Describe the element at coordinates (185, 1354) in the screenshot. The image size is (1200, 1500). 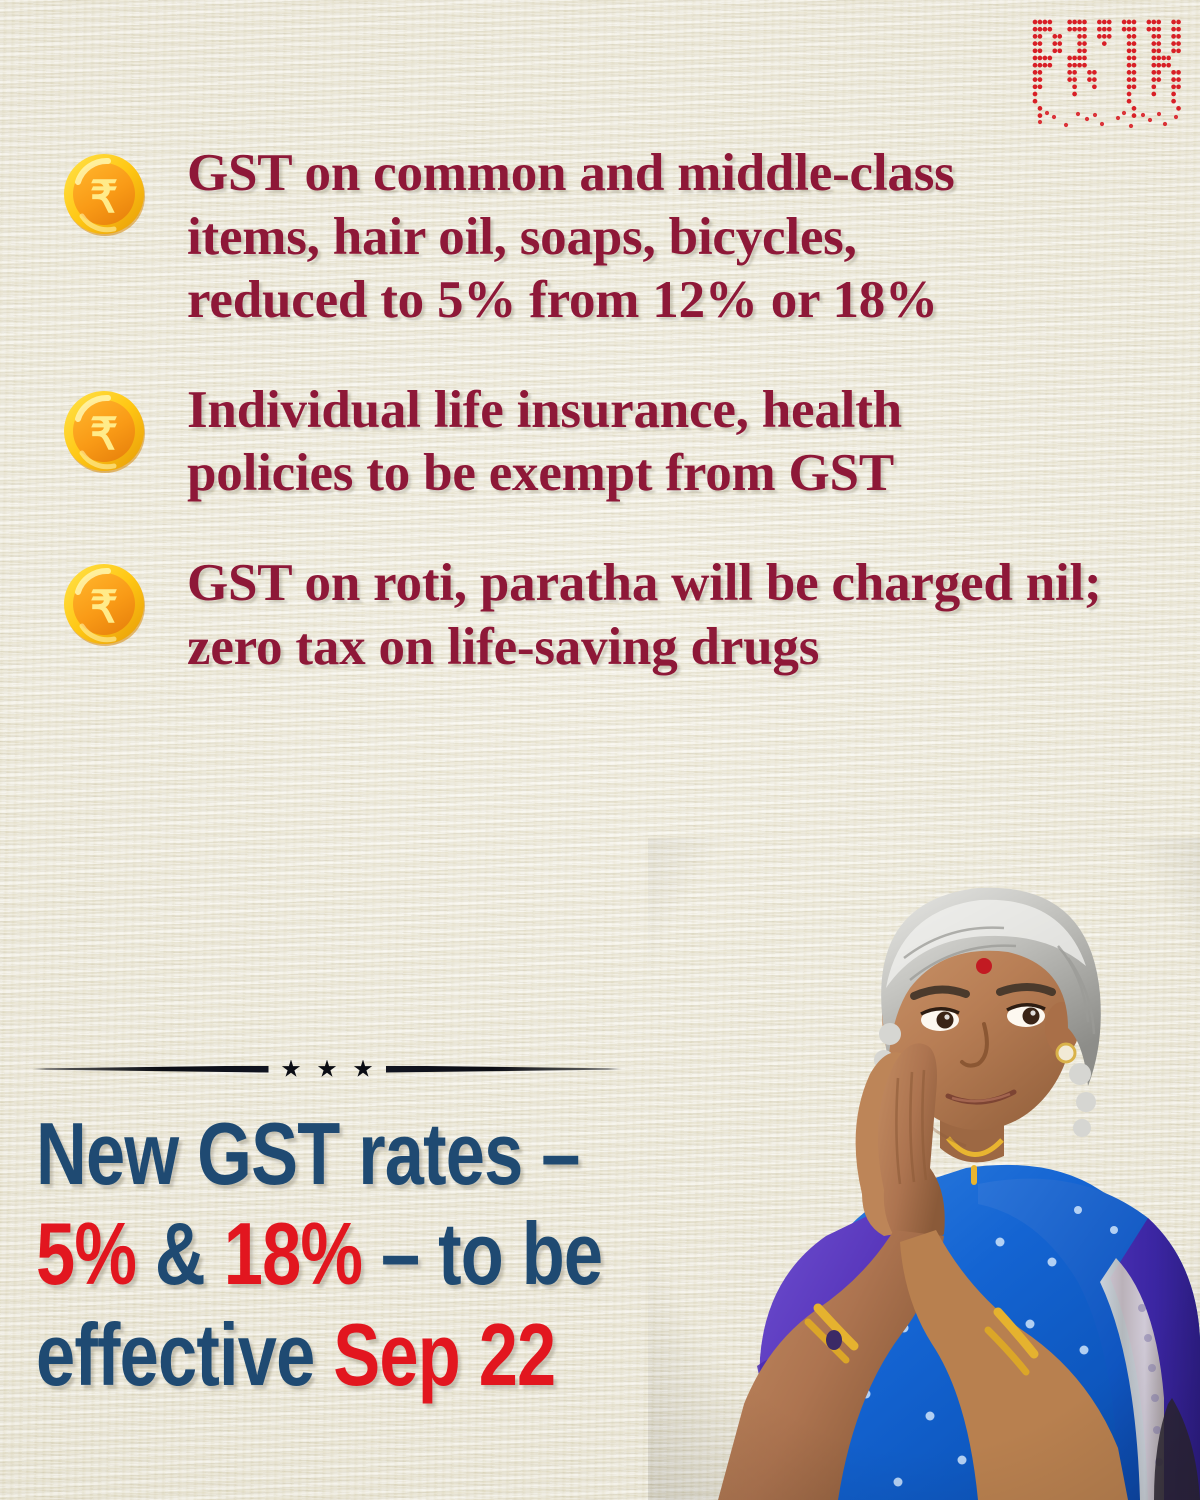
I see `headline-run-navy: effective` at that location.